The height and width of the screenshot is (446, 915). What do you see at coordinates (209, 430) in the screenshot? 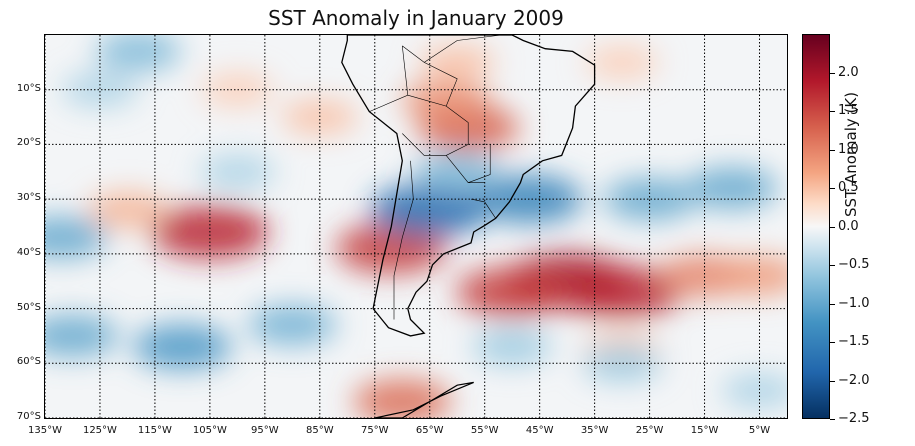
I see `longitude-label: 105°W` at bounding box center [209, 430].